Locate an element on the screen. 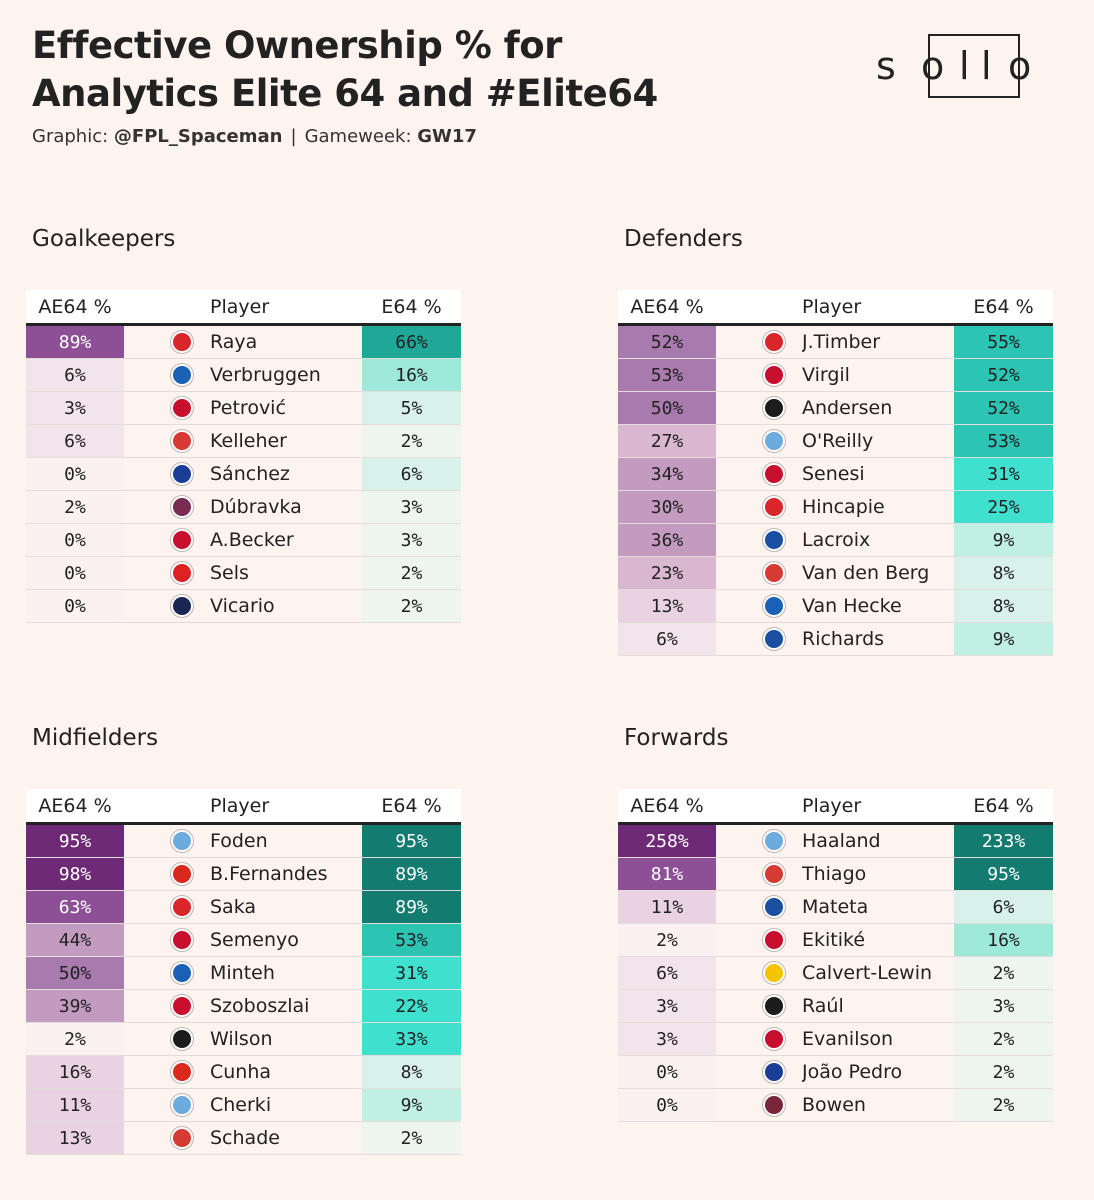  subtitle: Graphic: @FPL_Spaceman | Gameweek: GW17 is located at coordinates (254, 136).